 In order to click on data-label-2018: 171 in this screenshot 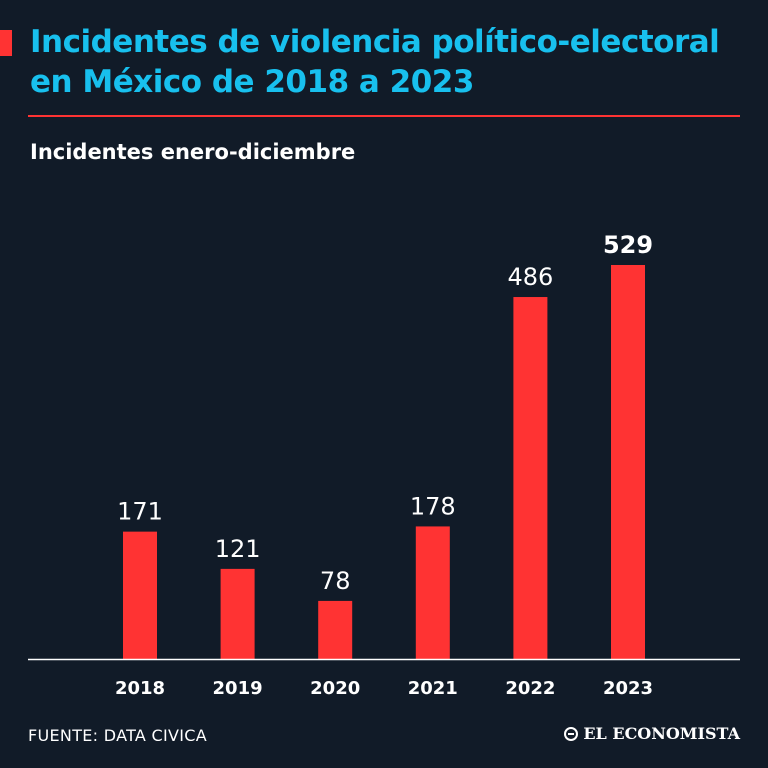, I will do `click(140, 512)`.